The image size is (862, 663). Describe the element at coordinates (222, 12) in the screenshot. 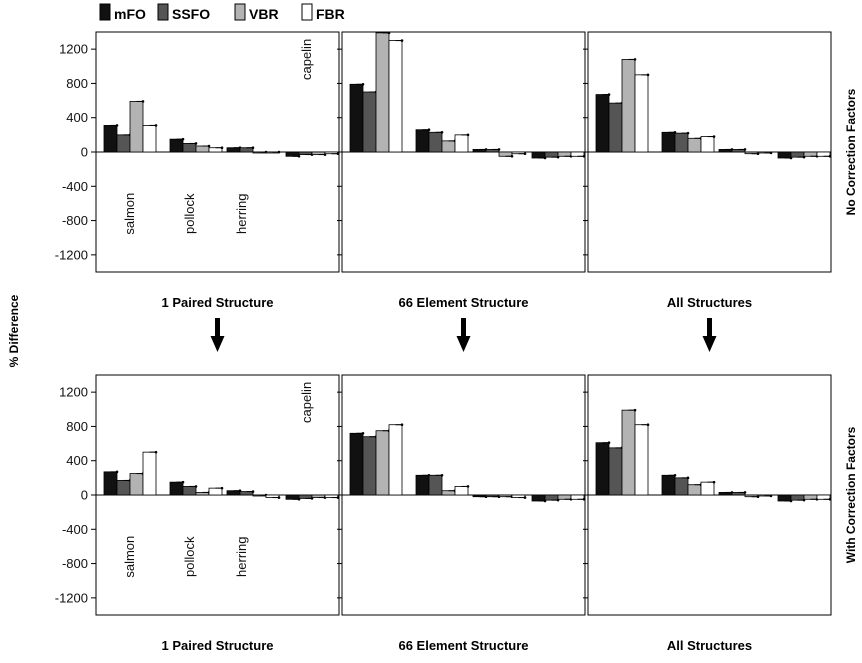

I see `legend: mFO SSFO VBR FBR` at that location.